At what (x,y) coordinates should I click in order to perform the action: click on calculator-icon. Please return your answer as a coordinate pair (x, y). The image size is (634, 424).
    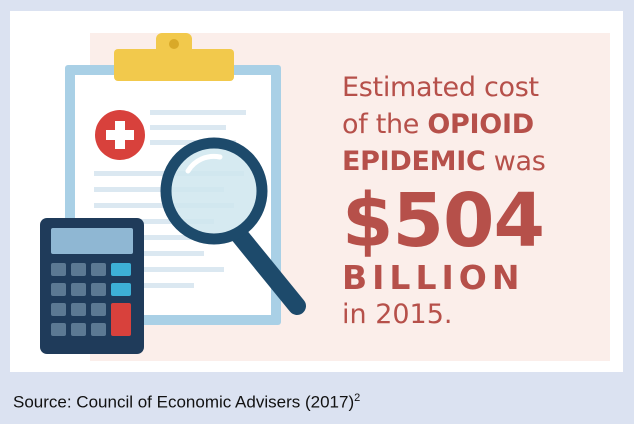
    Looking at the image, I should click on (92, 286).